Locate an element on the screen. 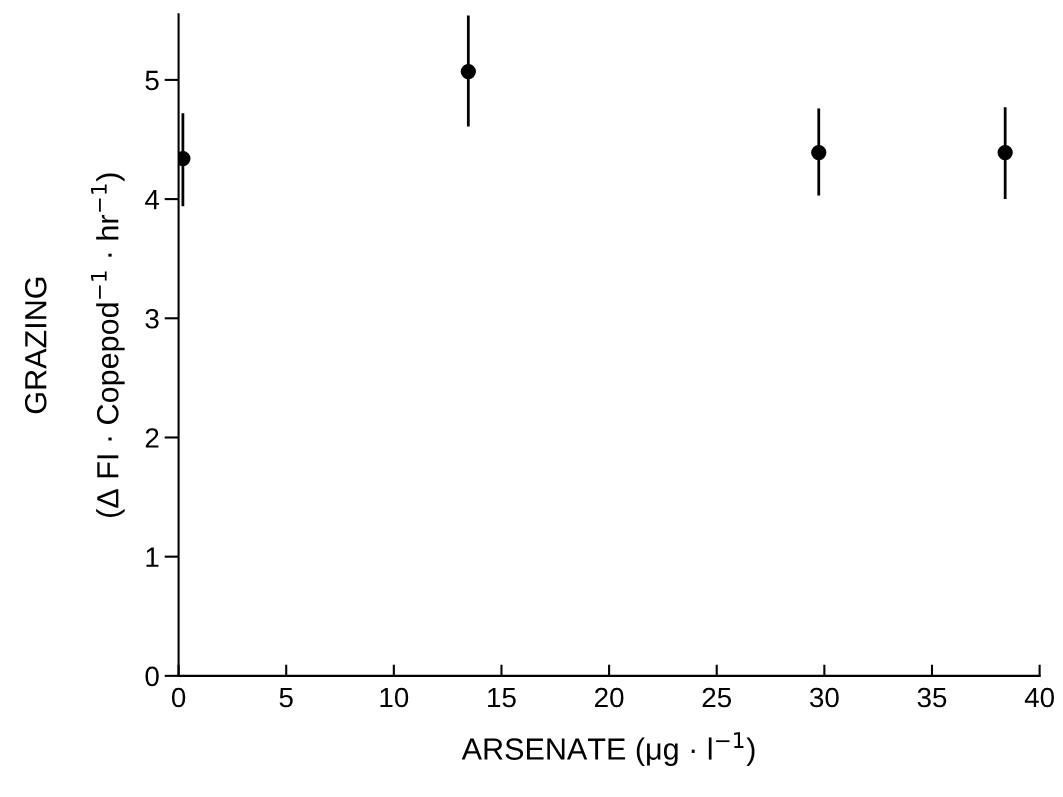  y-tick-label: 3 is located at coordinates (152, 318).